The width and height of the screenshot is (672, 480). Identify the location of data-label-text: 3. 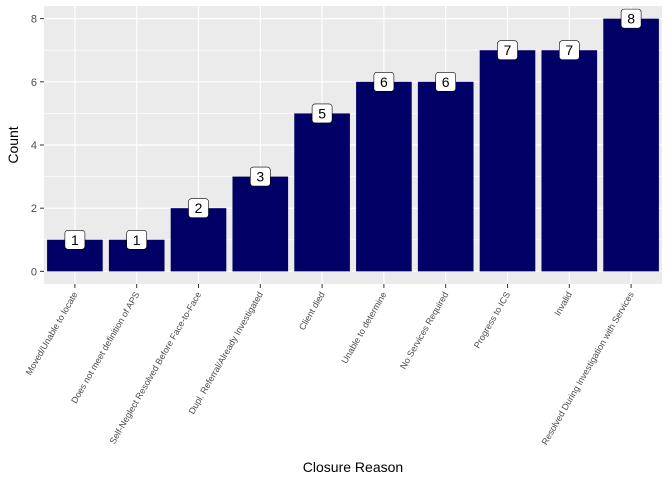
(260, 177).